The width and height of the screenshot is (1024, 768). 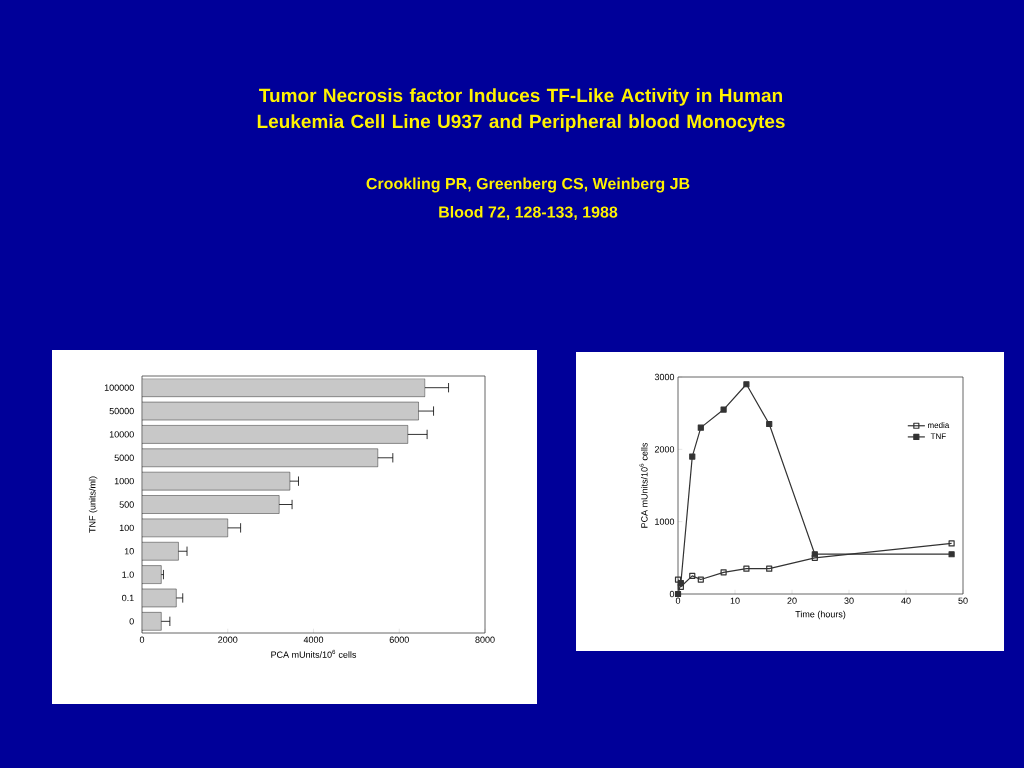 I want to click on y-axis-title: TNF (units/ml), so click(x=93, y=504).